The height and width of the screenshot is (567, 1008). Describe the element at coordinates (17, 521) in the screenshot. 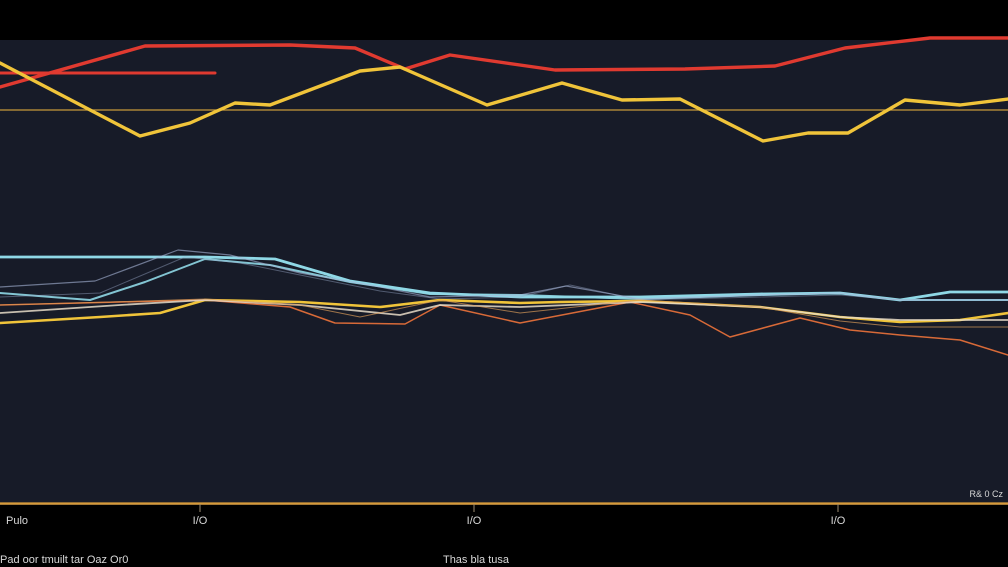

I see `left-tick-label: Pulo` at that location.